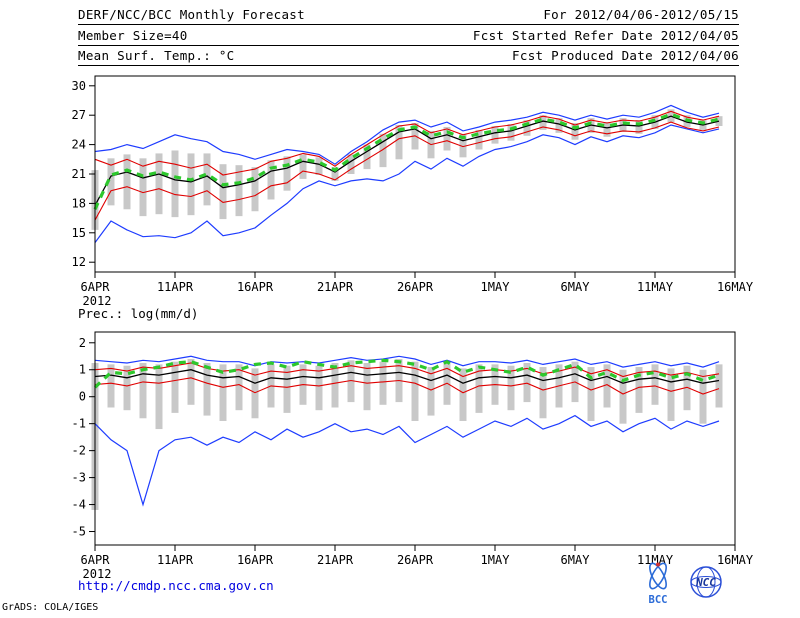 Image resolution: width=800 pixels, height=618 pixels. Describe the element at coordinates (79, 532) in the screenshot. I see `y-tick-label: -5` at that location.